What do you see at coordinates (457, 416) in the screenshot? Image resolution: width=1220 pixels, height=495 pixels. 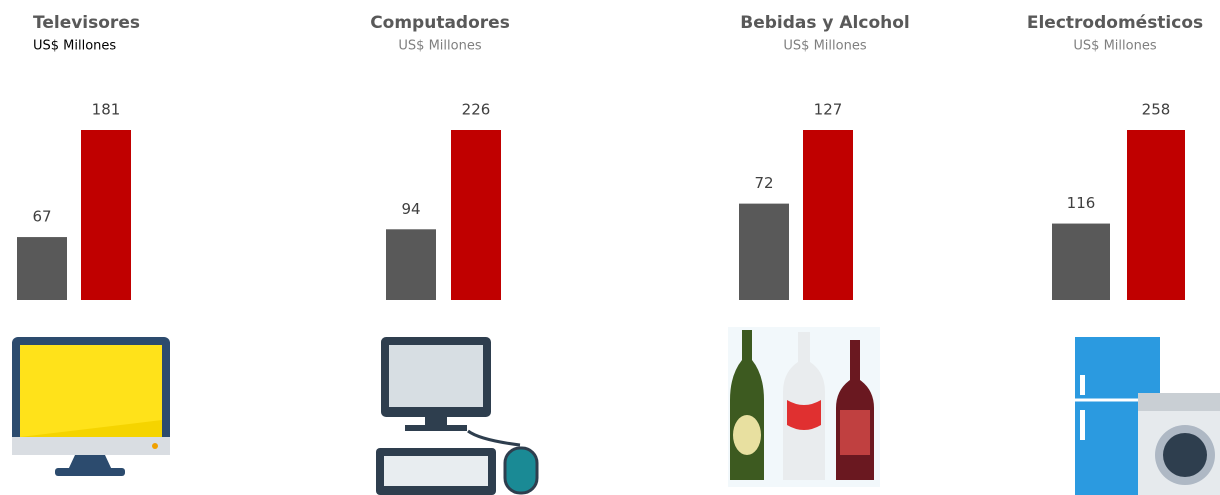 I see `computer-icon` at bounding box center [457, 416].